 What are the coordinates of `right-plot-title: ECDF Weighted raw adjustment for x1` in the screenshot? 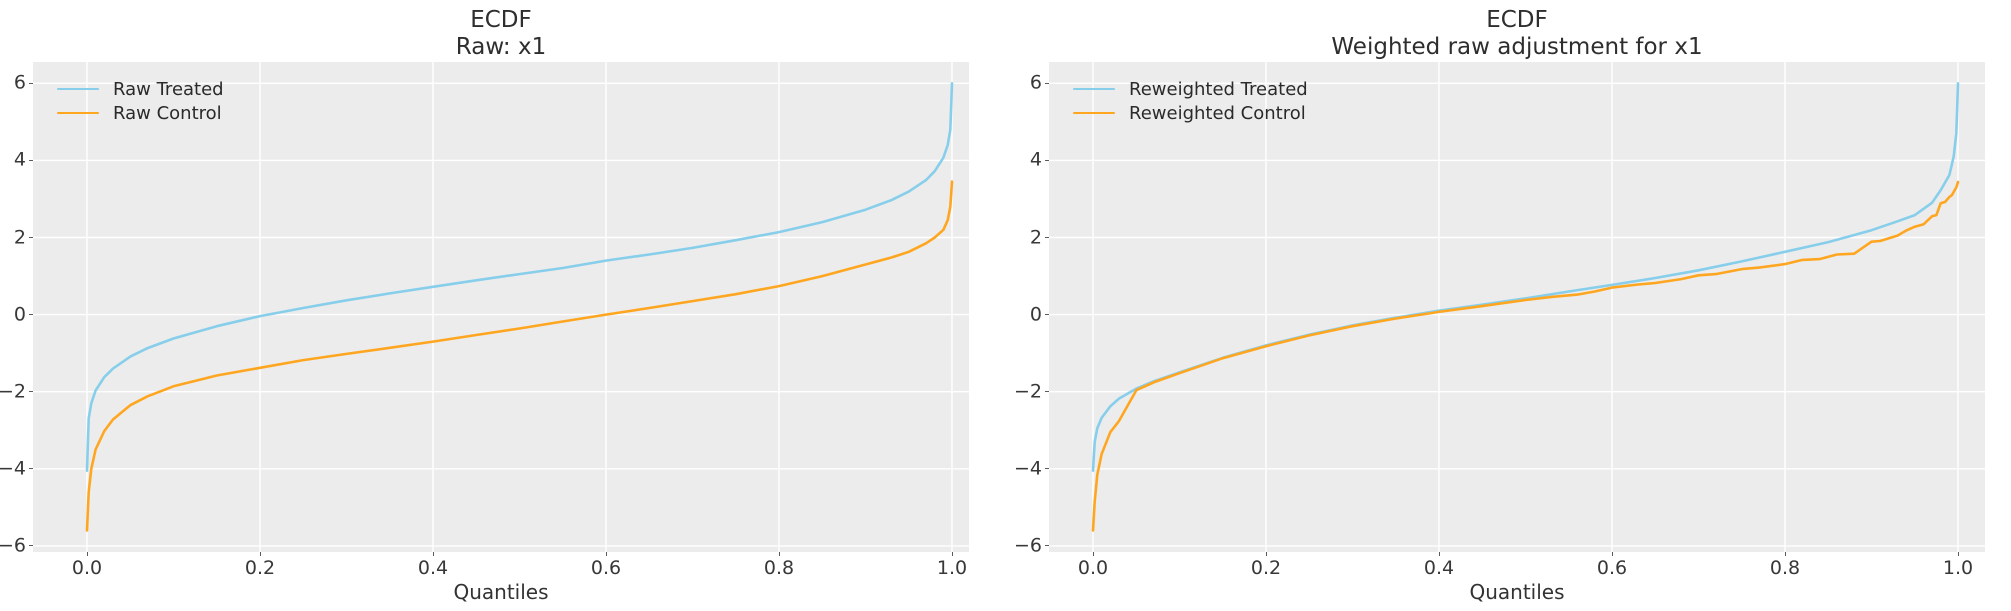 It's located at (1517, 34).